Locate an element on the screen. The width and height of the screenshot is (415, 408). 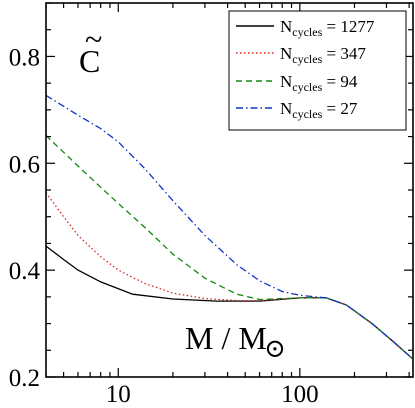
x-tick-label: 10 is located at coordinates (118, 394).